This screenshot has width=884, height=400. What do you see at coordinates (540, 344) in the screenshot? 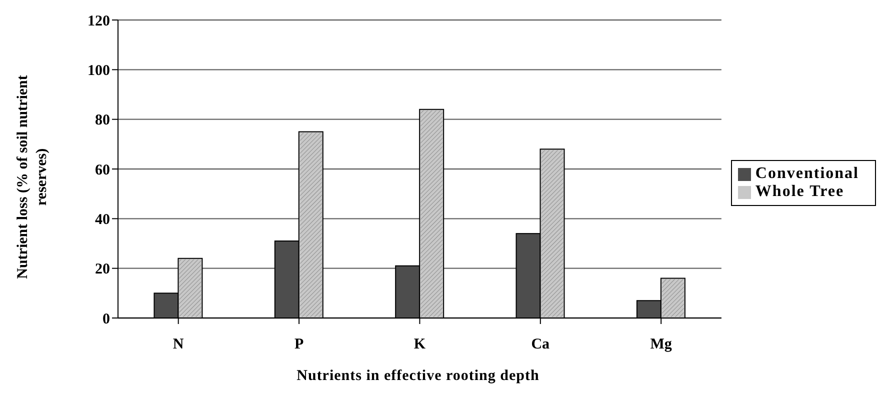
I see `x-tick-label: Ca` at bounding box center [540, 344].